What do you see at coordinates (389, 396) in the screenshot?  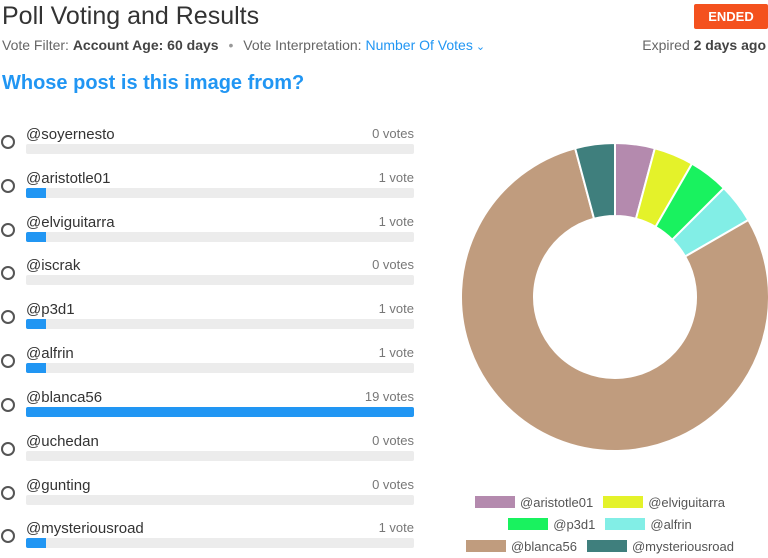 I see `option-vote-count: 19 votes` at bounding box center [389, 396].